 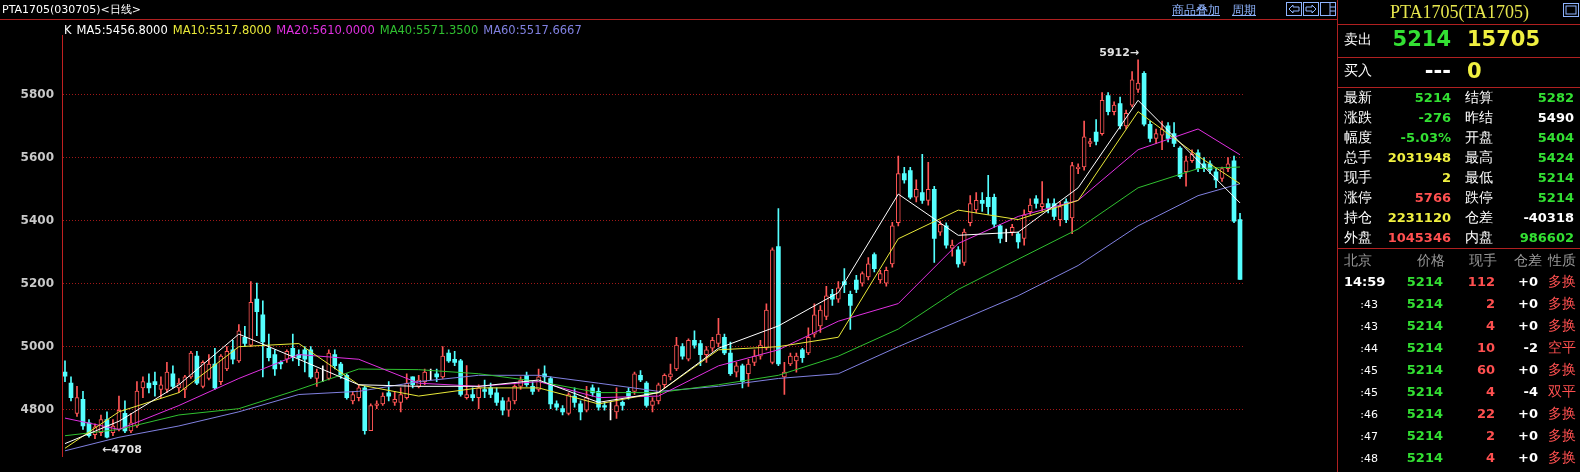 I want to click on text: 14:59, so click(x=1365, y=281).